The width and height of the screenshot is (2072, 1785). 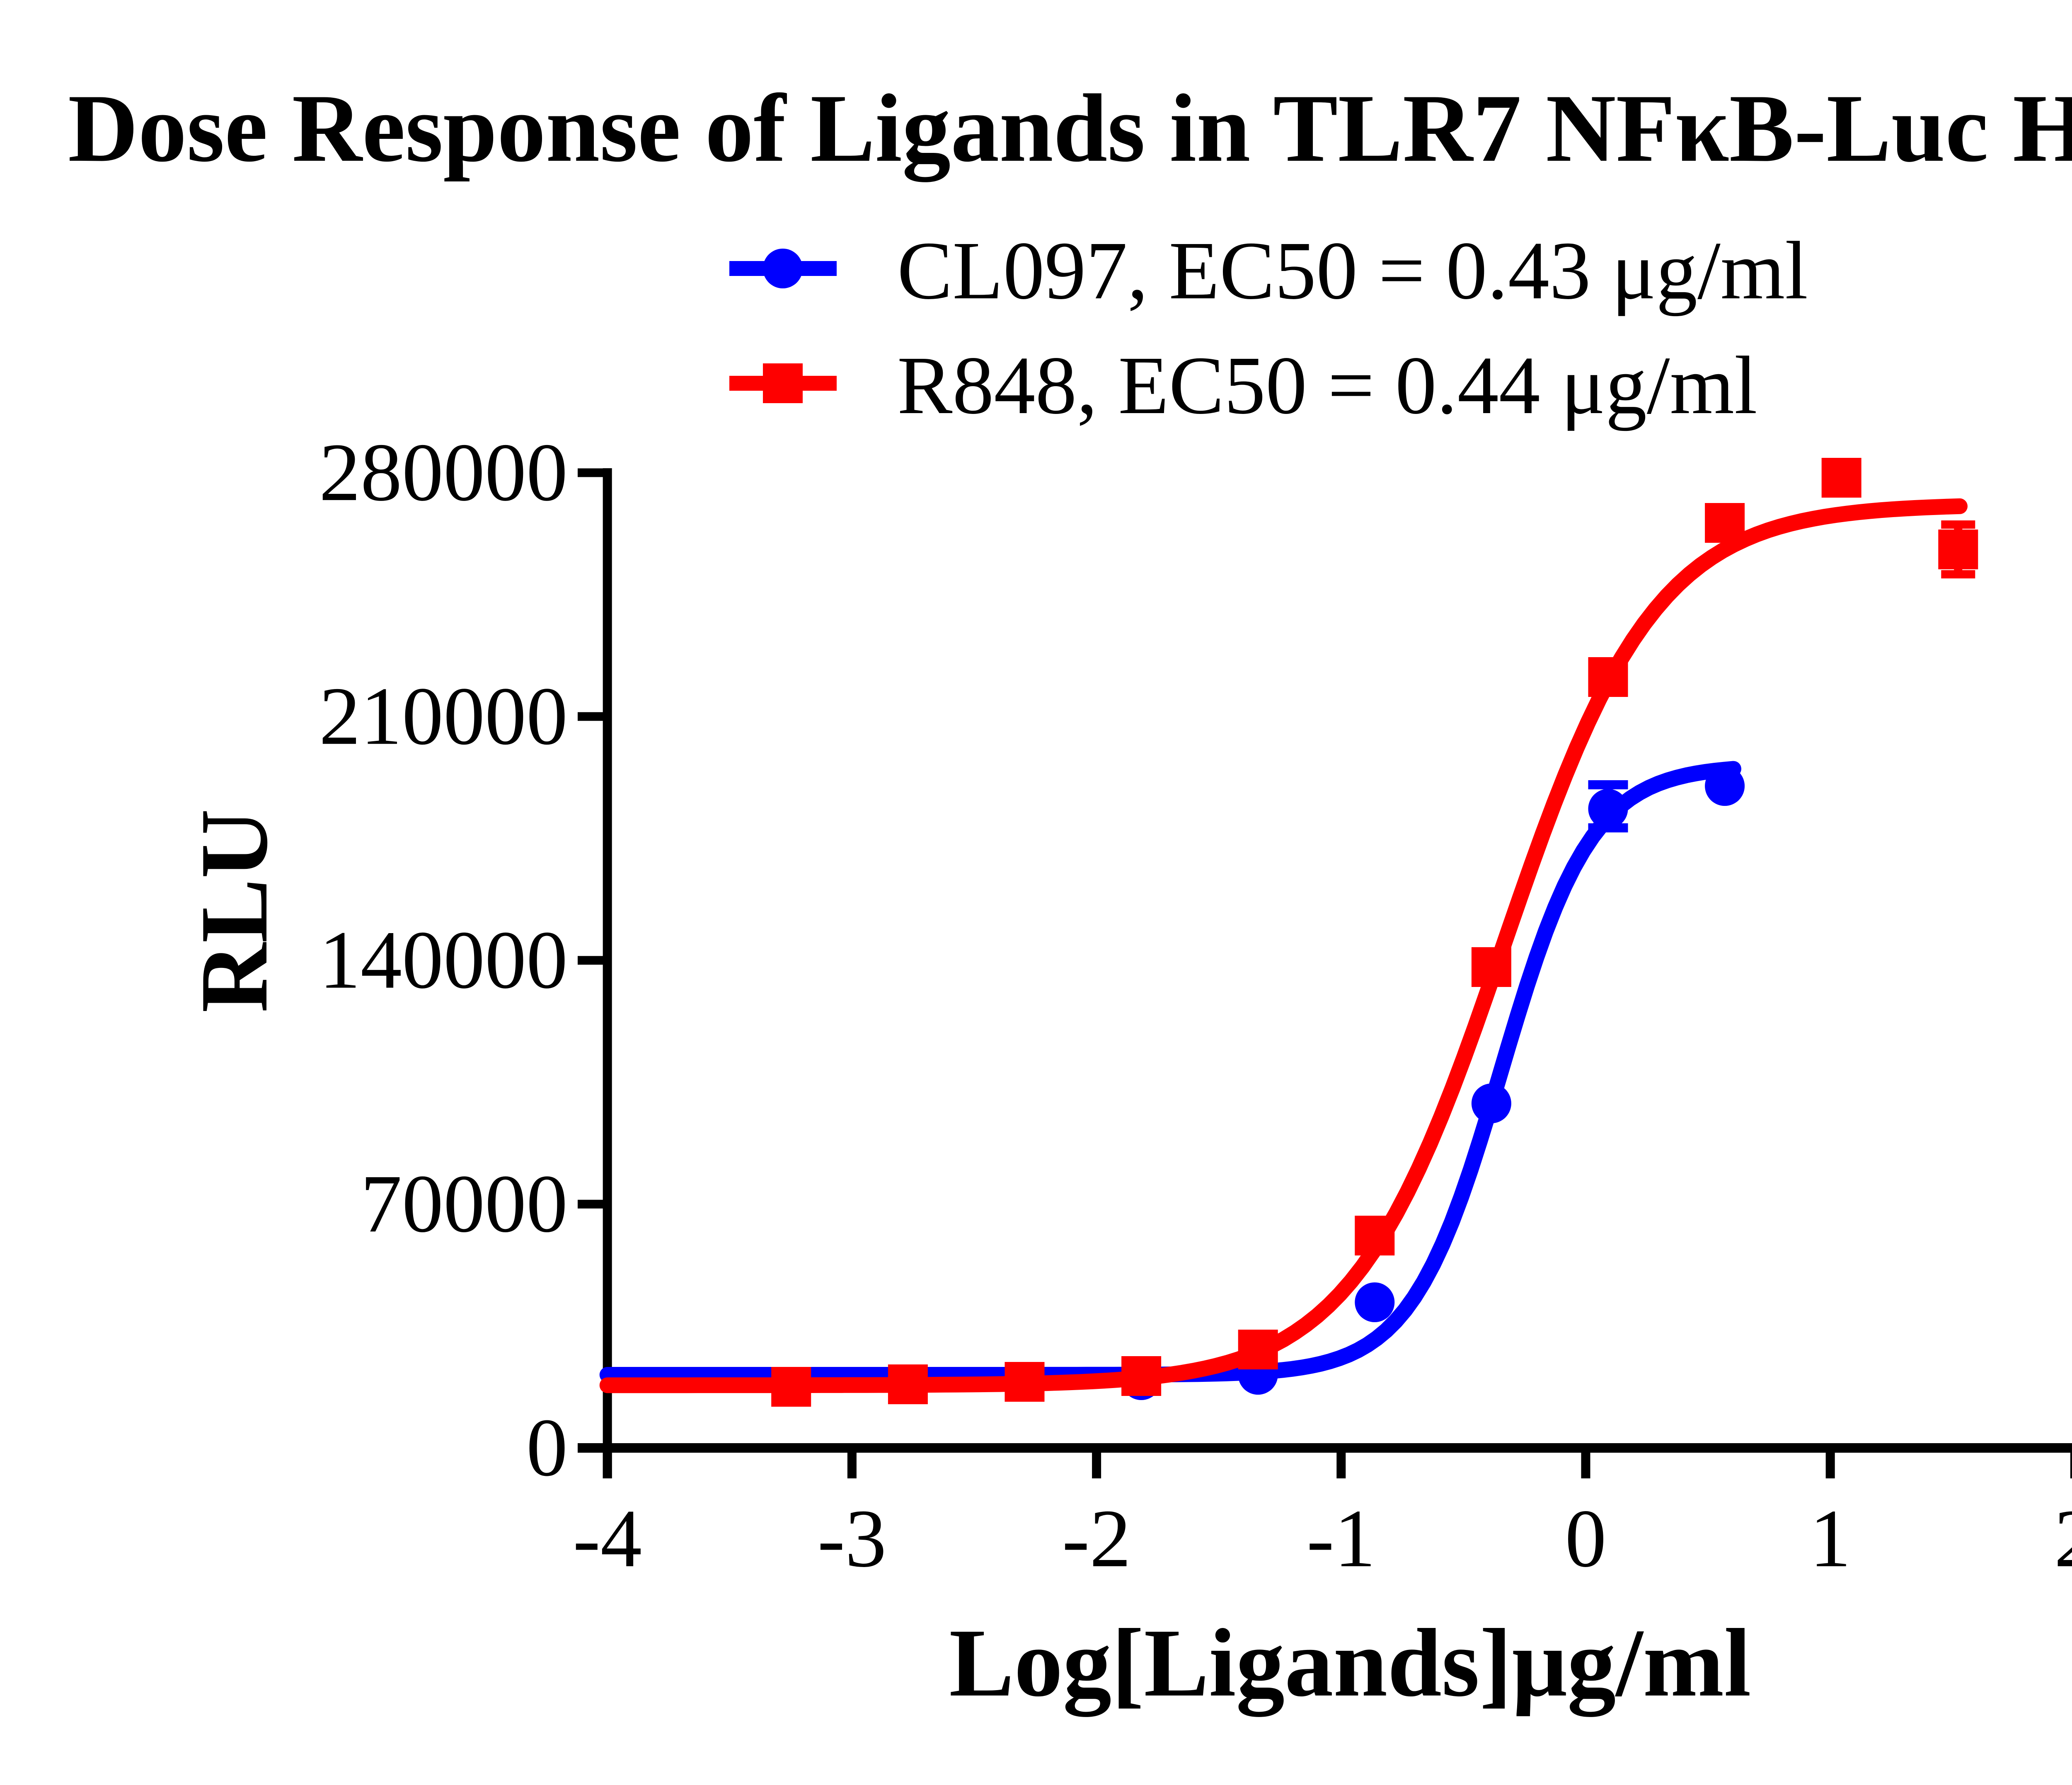 I want to click on svg-text: Log[Ligands]μg/ml, so click(x=1350, y=1663).